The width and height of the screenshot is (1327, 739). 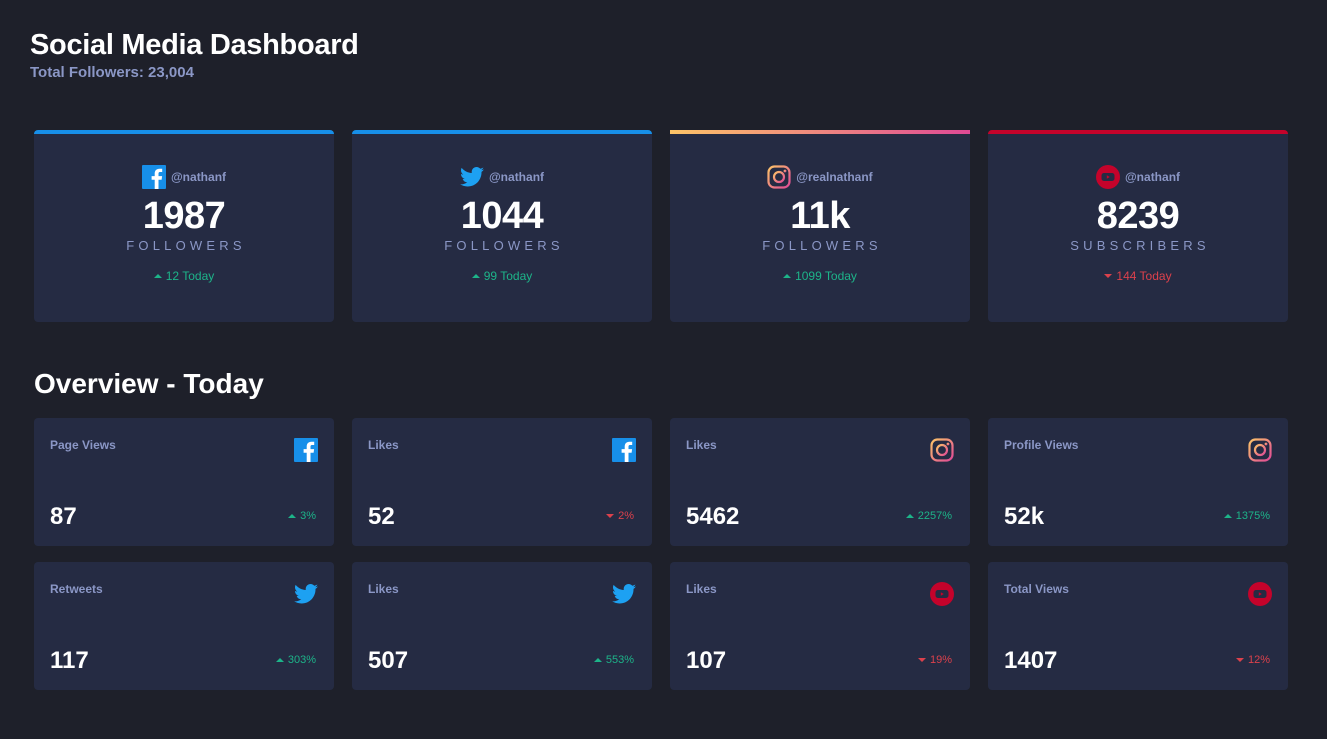 I want to click on page-title: Social Media Dashboard, so click(x=194, y=45).